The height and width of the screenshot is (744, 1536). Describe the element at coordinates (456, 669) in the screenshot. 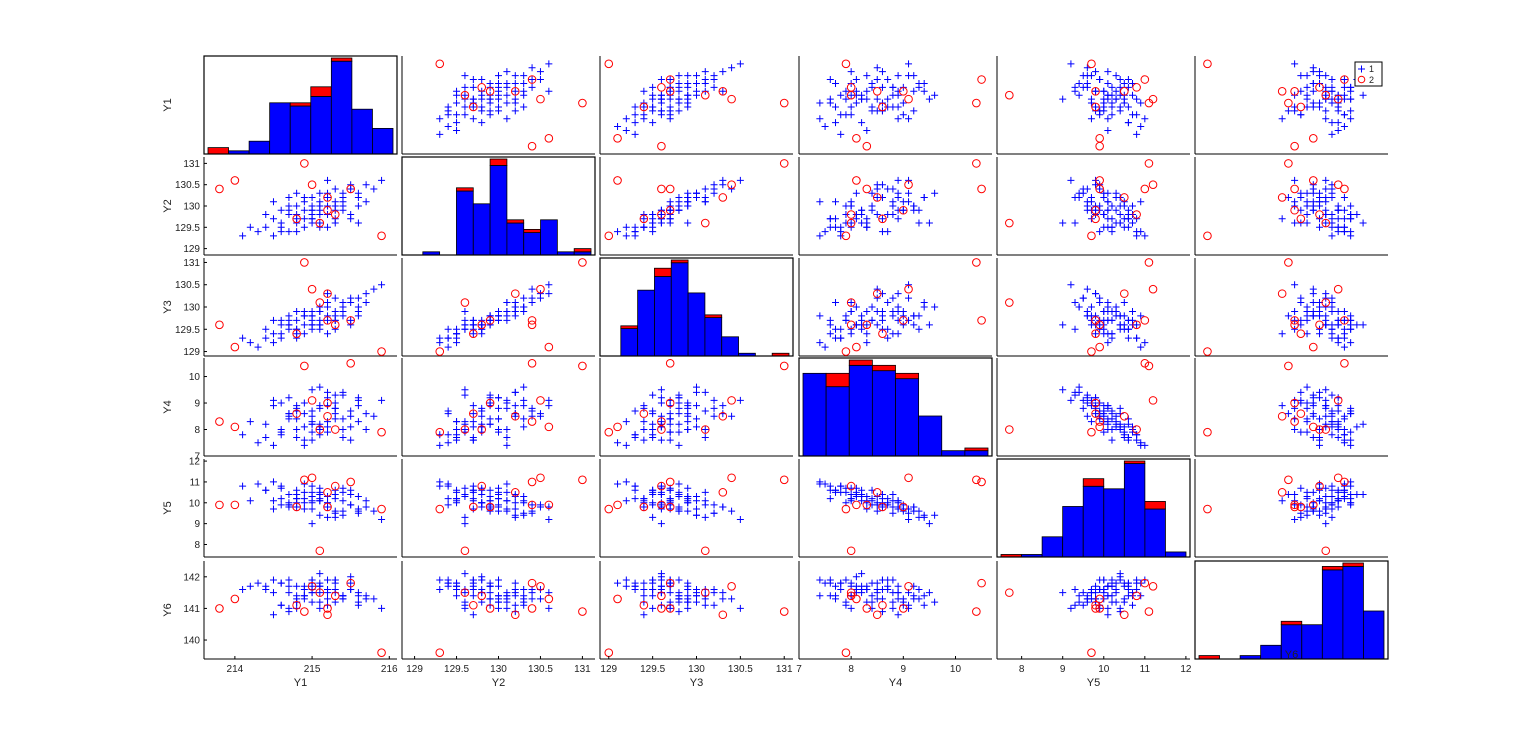

I see `x-tick-label: 129.5` at that location.